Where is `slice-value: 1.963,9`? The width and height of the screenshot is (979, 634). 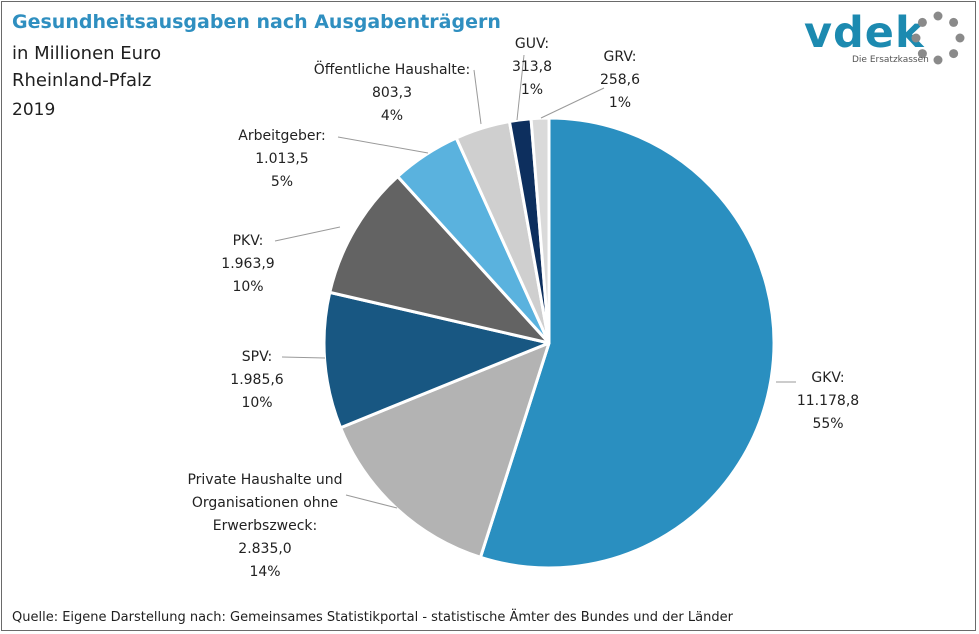
slice-value: 1.963,9 is located at coordinates (248, 264).